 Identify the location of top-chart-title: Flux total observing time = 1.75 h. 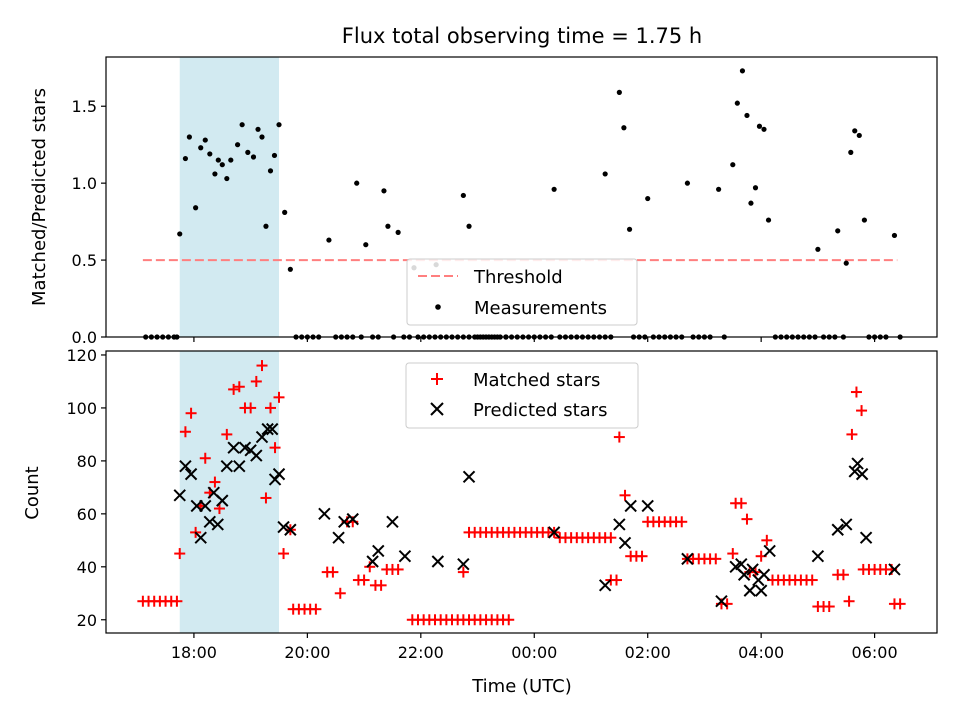
(522, 36).